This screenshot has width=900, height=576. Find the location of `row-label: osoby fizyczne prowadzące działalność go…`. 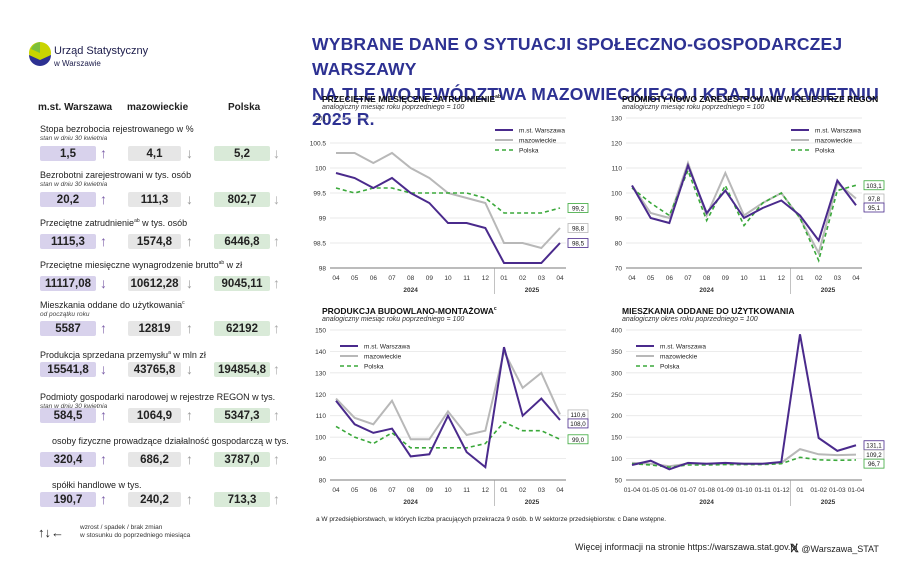

row-label: osoby fizyczne prowadzące działalność go… is located at coordinates (170, 441).